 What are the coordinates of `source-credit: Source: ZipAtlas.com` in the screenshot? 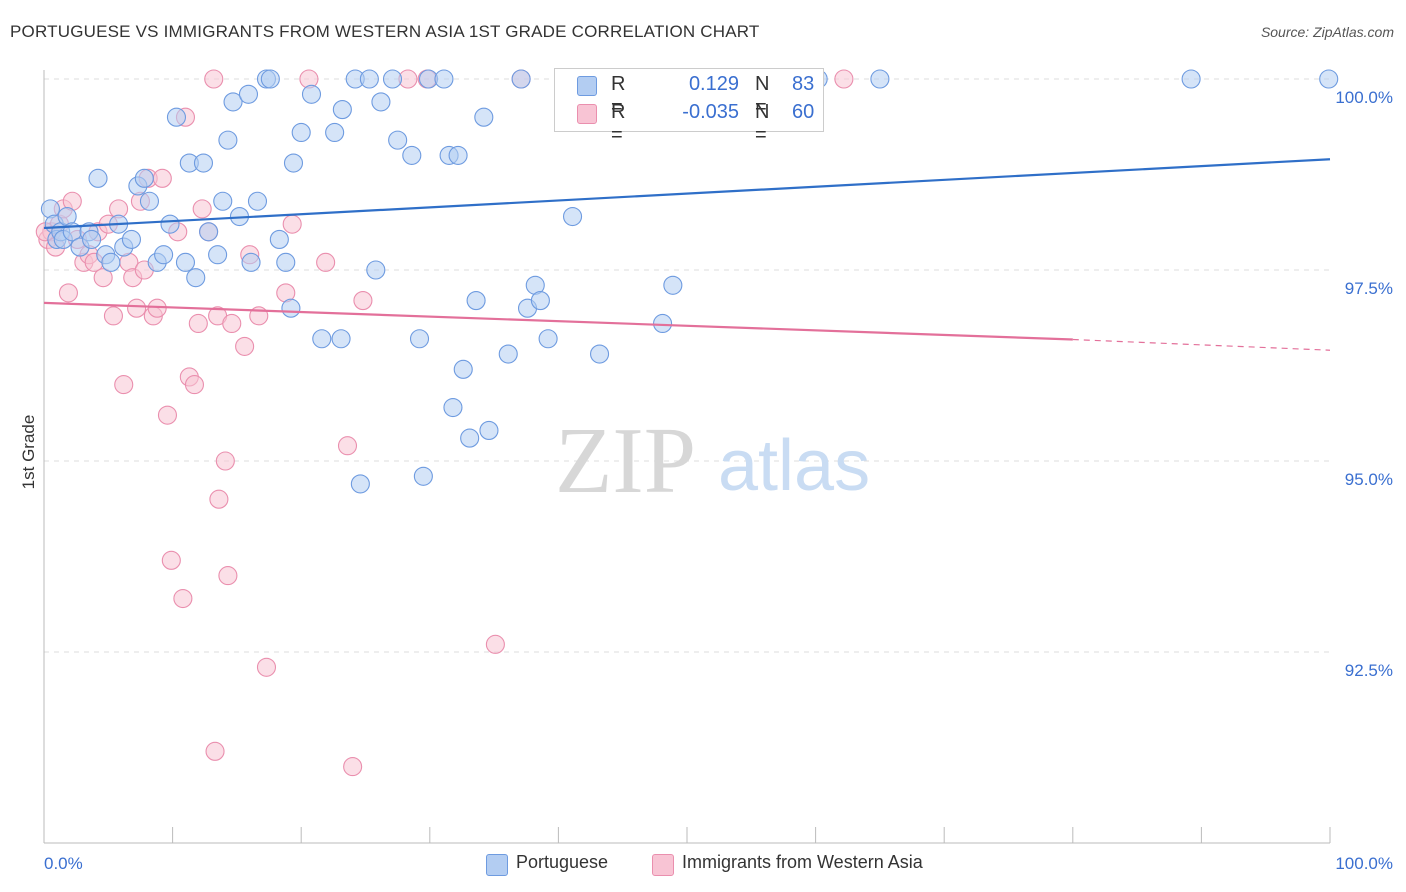 It's located at (1327, 32).